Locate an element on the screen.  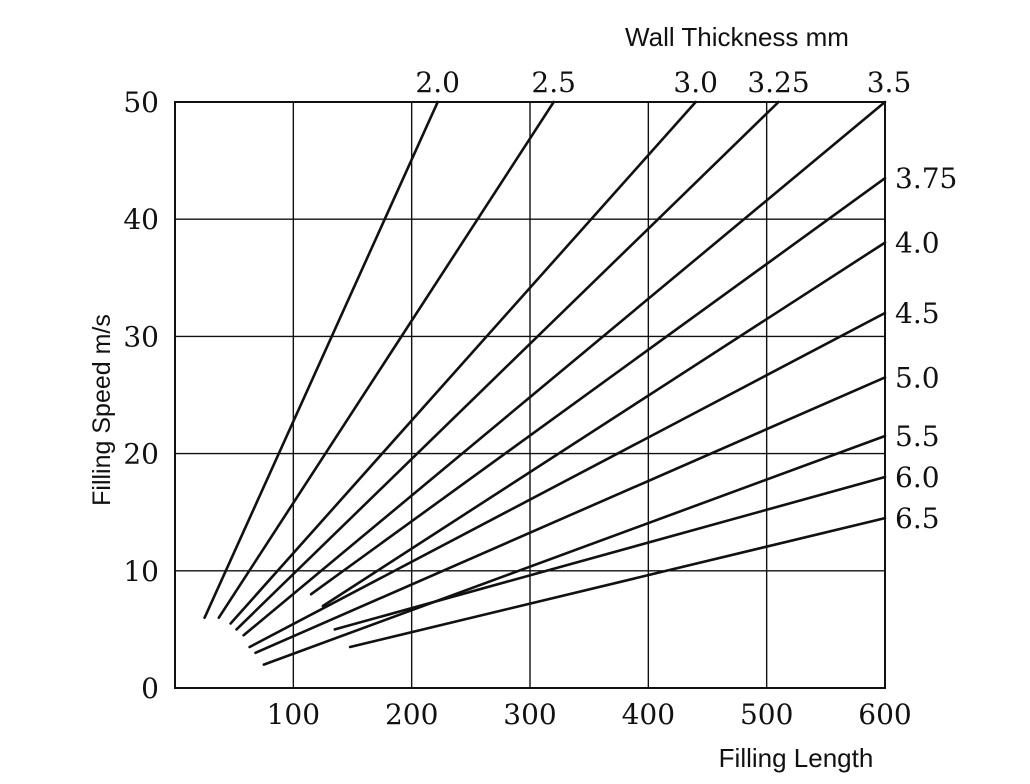
series-label-6.5: 6.5 is located at coordinates (917, 518).